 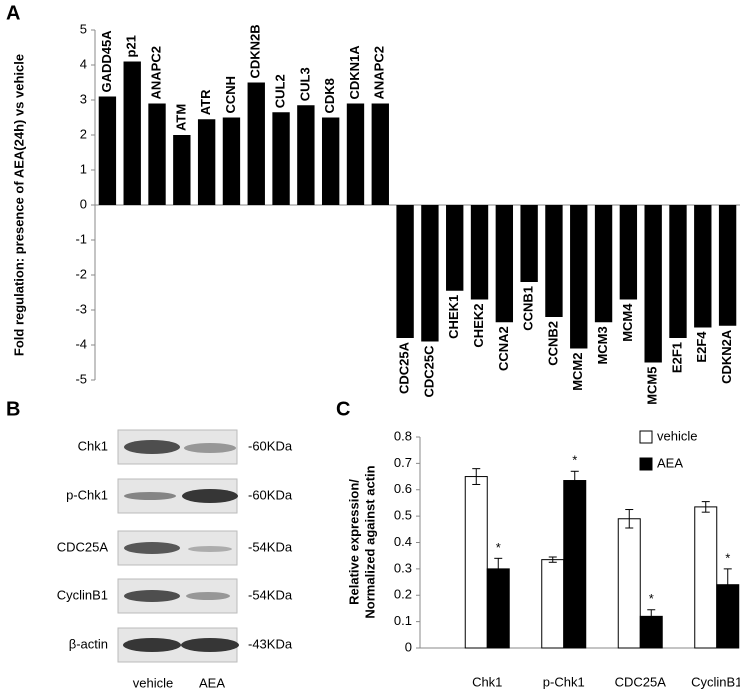 What do you see at coordinates (131, 46) in the screenshot?
I see `category-label: p21` at bounding box center [131, 46].